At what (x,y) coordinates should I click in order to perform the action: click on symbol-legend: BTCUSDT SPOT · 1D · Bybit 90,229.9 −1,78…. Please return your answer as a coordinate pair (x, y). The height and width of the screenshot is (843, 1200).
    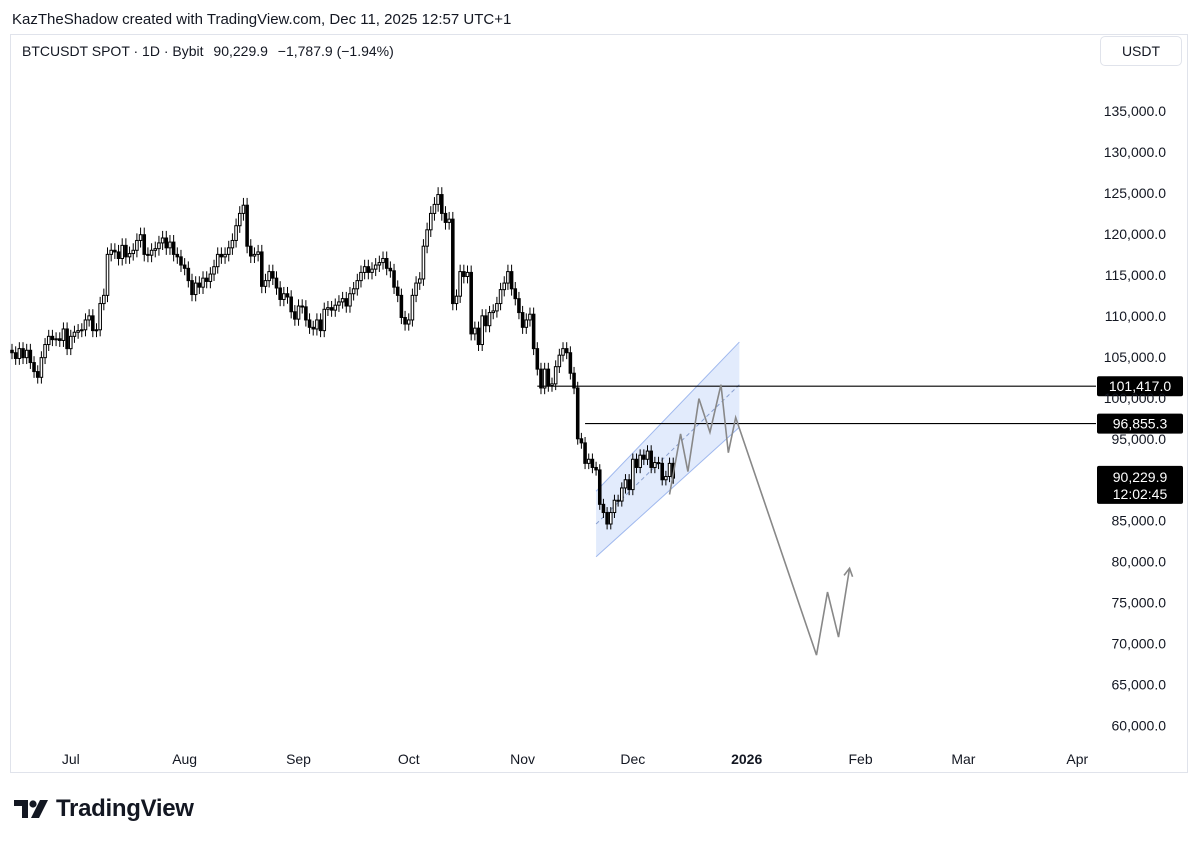
    Looking at the image, I should click on (211, 51).